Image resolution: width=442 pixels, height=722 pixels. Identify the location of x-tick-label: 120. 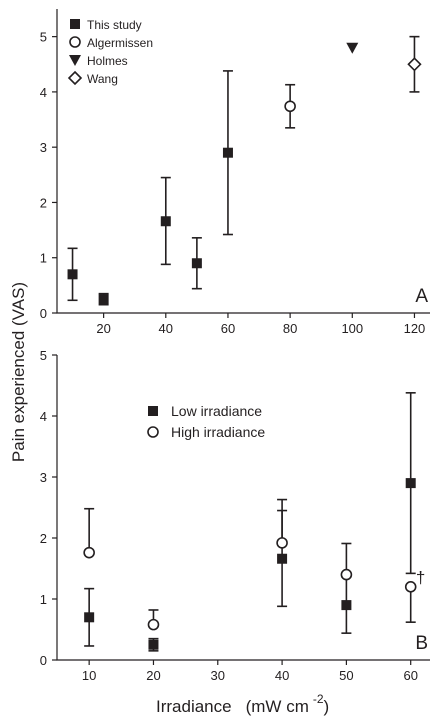
(415, 328).